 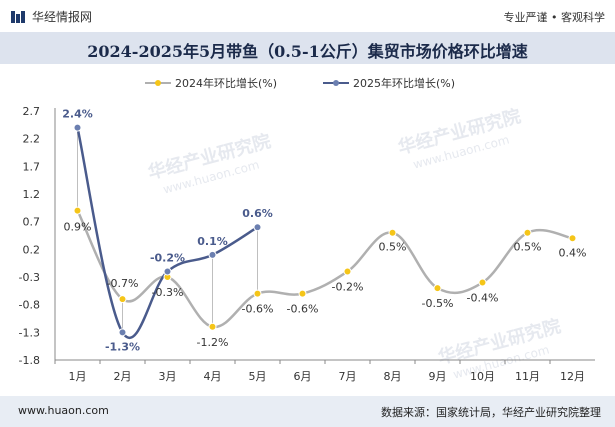 What do you see at coordinates (554, 17) in the screenshot?
I see `tagline: 专业严谨 • 客观科学` at bounding box center [554, 17].